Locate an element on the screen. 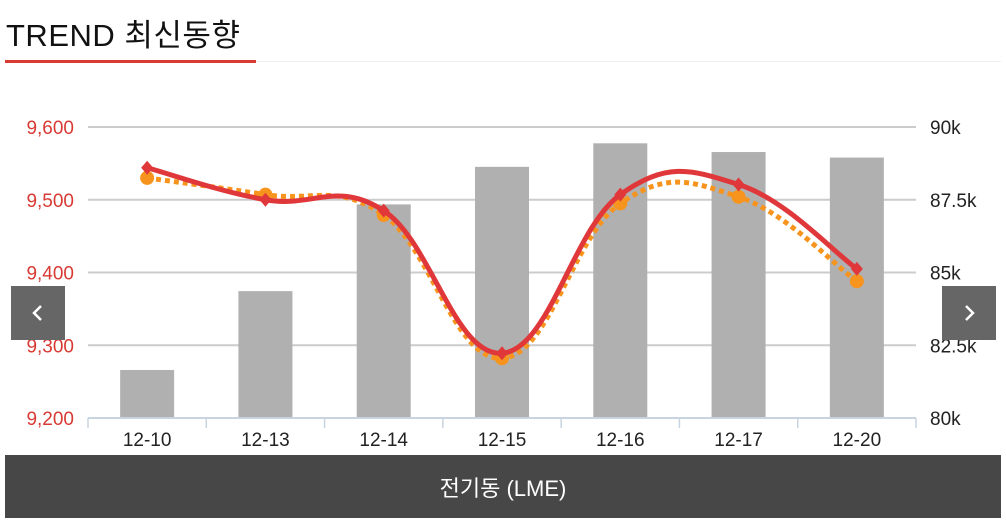  title-underline is located at coordinates (130, 61).